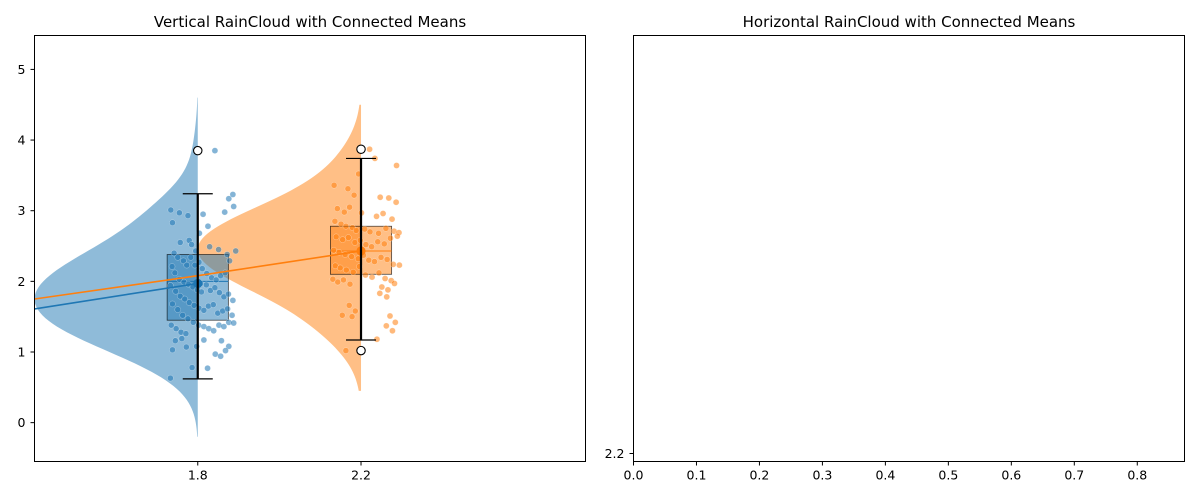 This screenshot has width=1200, height=500. I want to click on x-tick-label: 0.4, so click(885, 475).